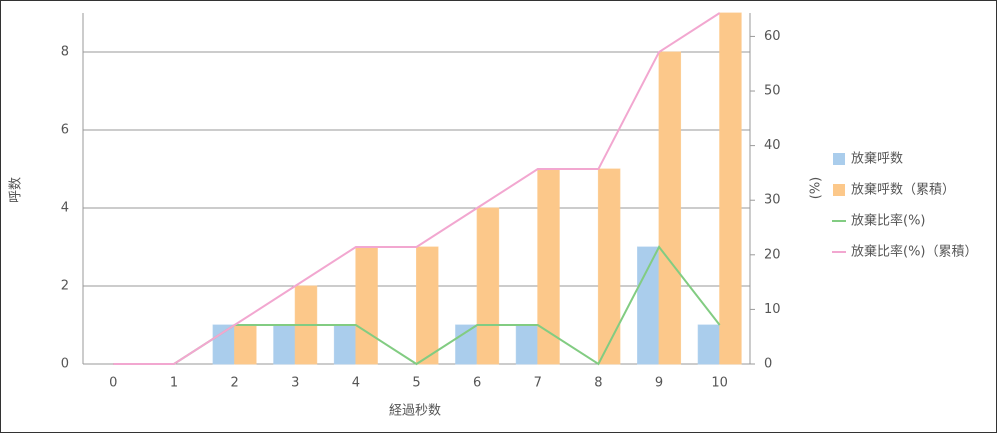 The height and width of the screenshot is (433, 997). What do you see at coordinates (416, 383) in the screenshot?
I see `x-tick-label: 5` at bounding box center [416, 383].